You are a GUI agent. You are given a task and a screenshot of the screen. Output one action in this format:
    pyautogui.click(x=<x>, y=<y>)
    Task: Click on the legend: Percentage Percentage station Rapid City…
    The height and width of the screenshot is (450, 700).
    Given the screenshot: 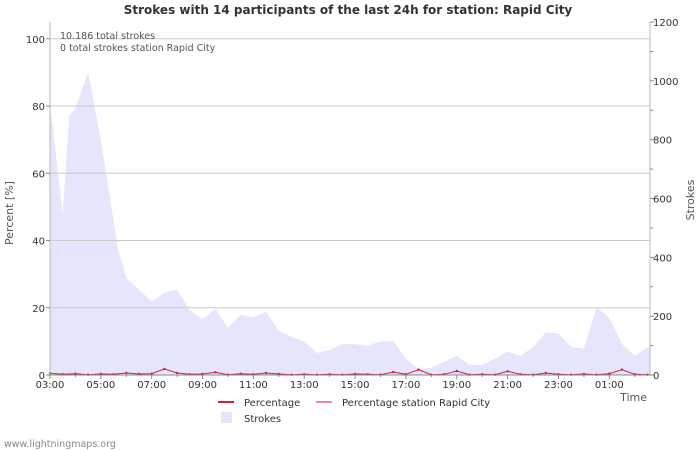 What is the action you would take?
    pyautogui.click(x=354, y=411)
    